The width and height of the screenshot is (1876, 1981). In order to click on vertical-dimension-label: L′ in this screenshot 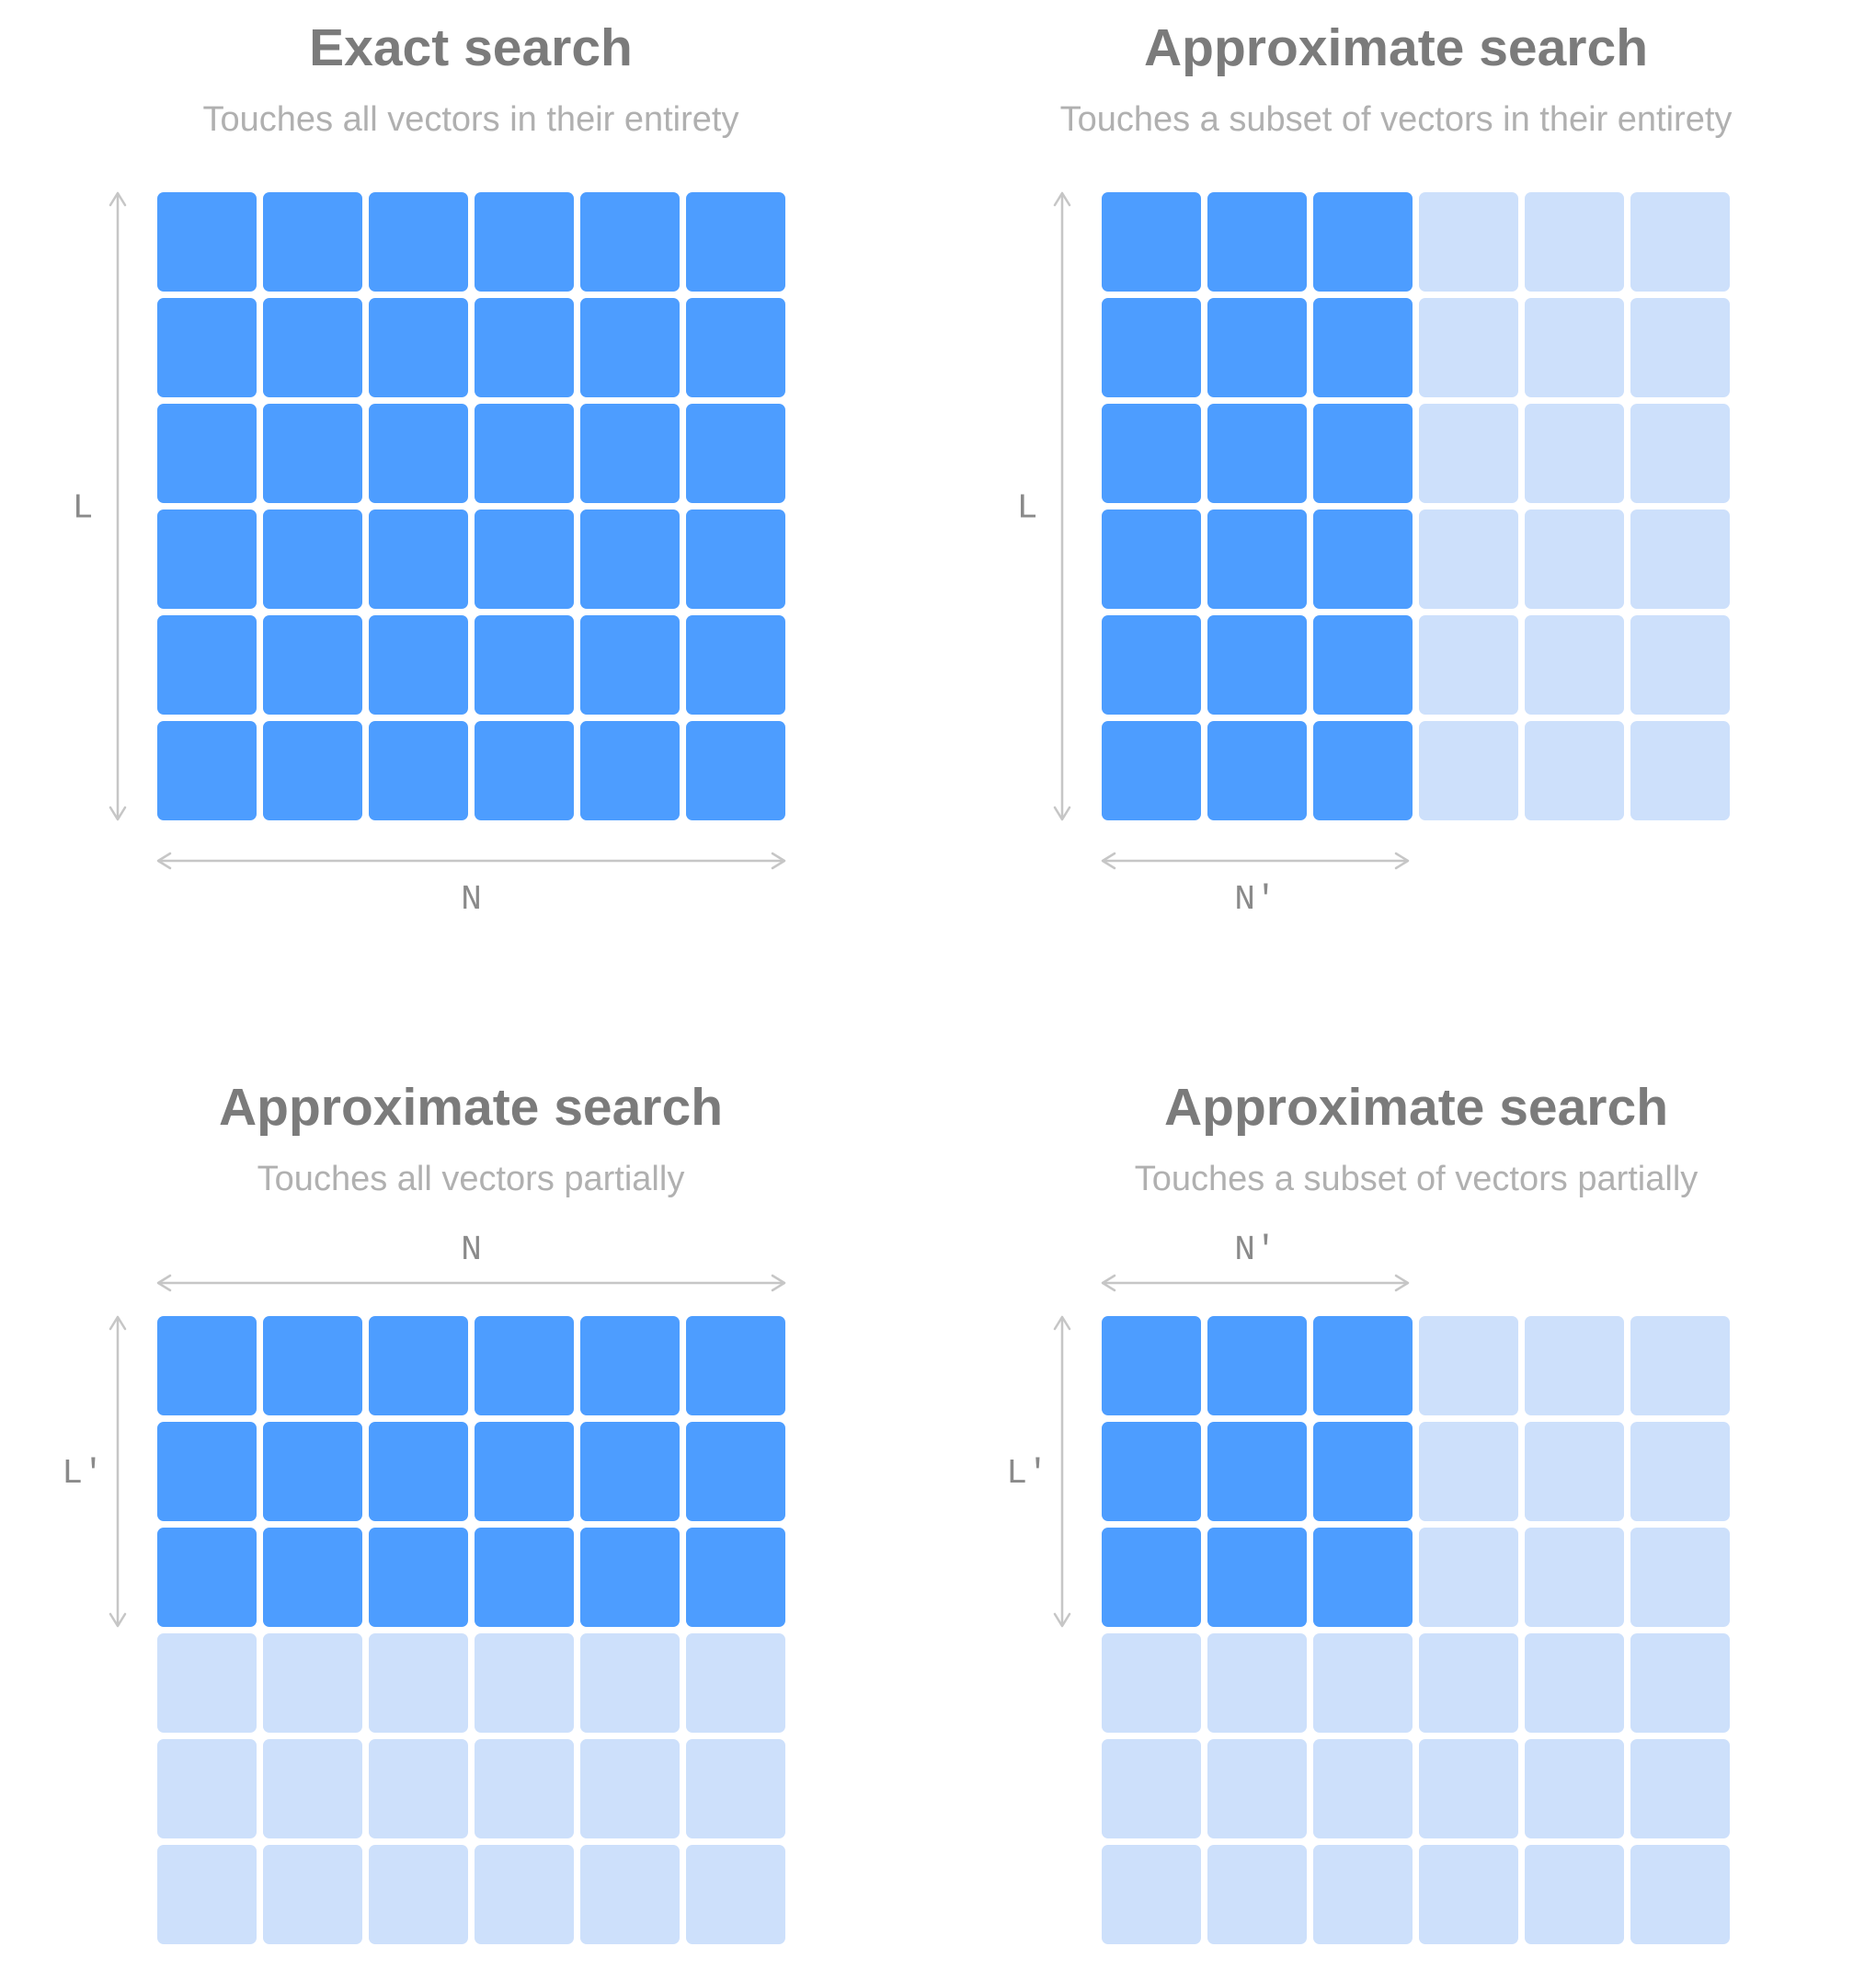, I will do `click(83, 1474)`.